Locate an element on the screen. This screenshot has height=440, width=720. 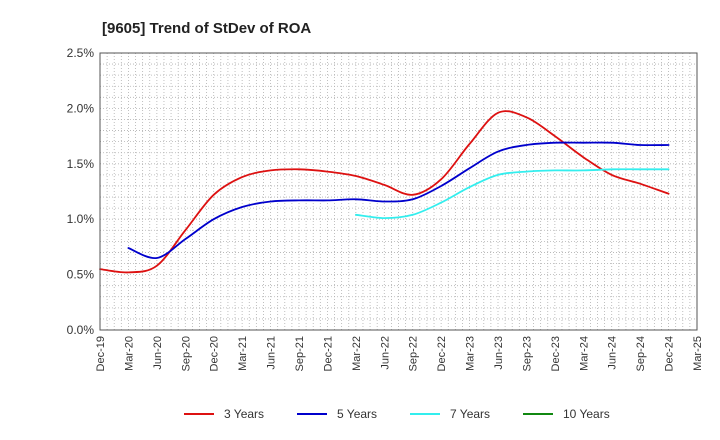
x-tick-label: Mar-20 is located at coordinates (129, 353).